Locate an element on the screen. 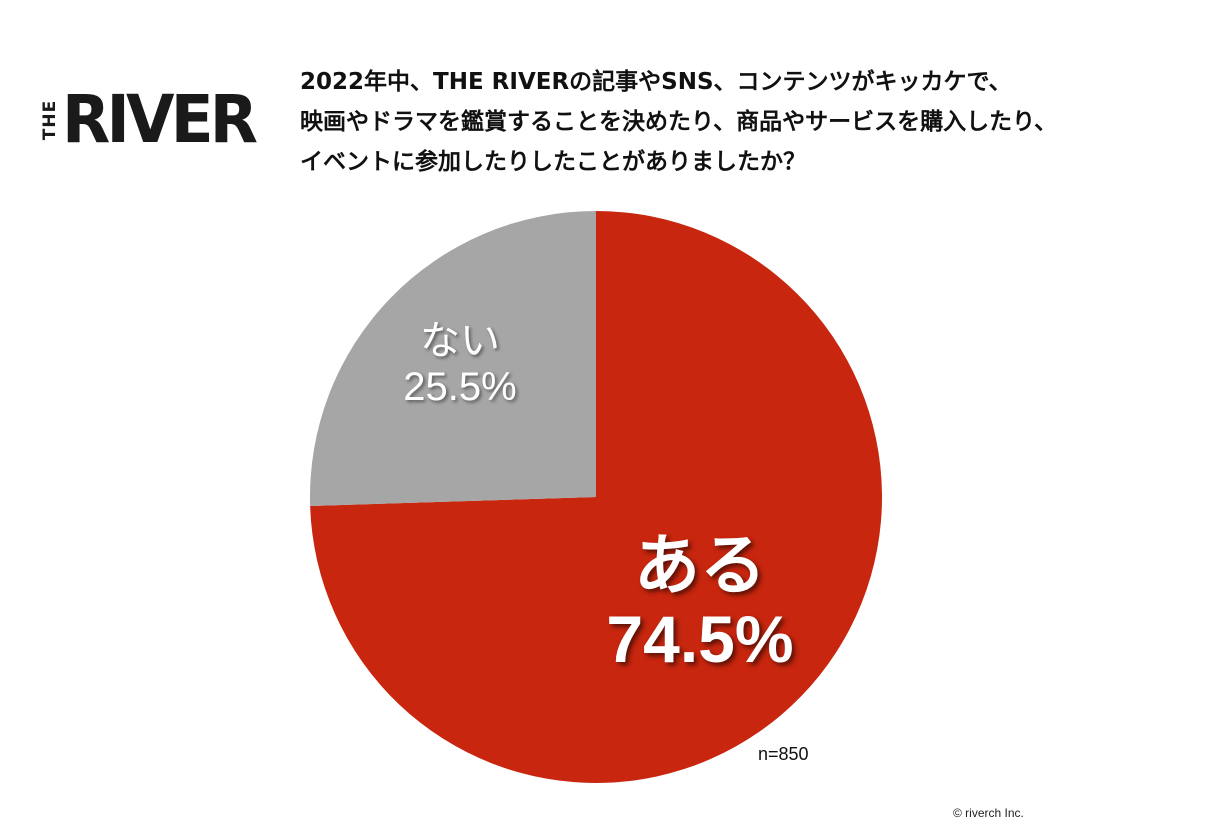 The height and width of the screenshot is (836, 1227). pie-slice-nai is located at coordinates (453, 358).